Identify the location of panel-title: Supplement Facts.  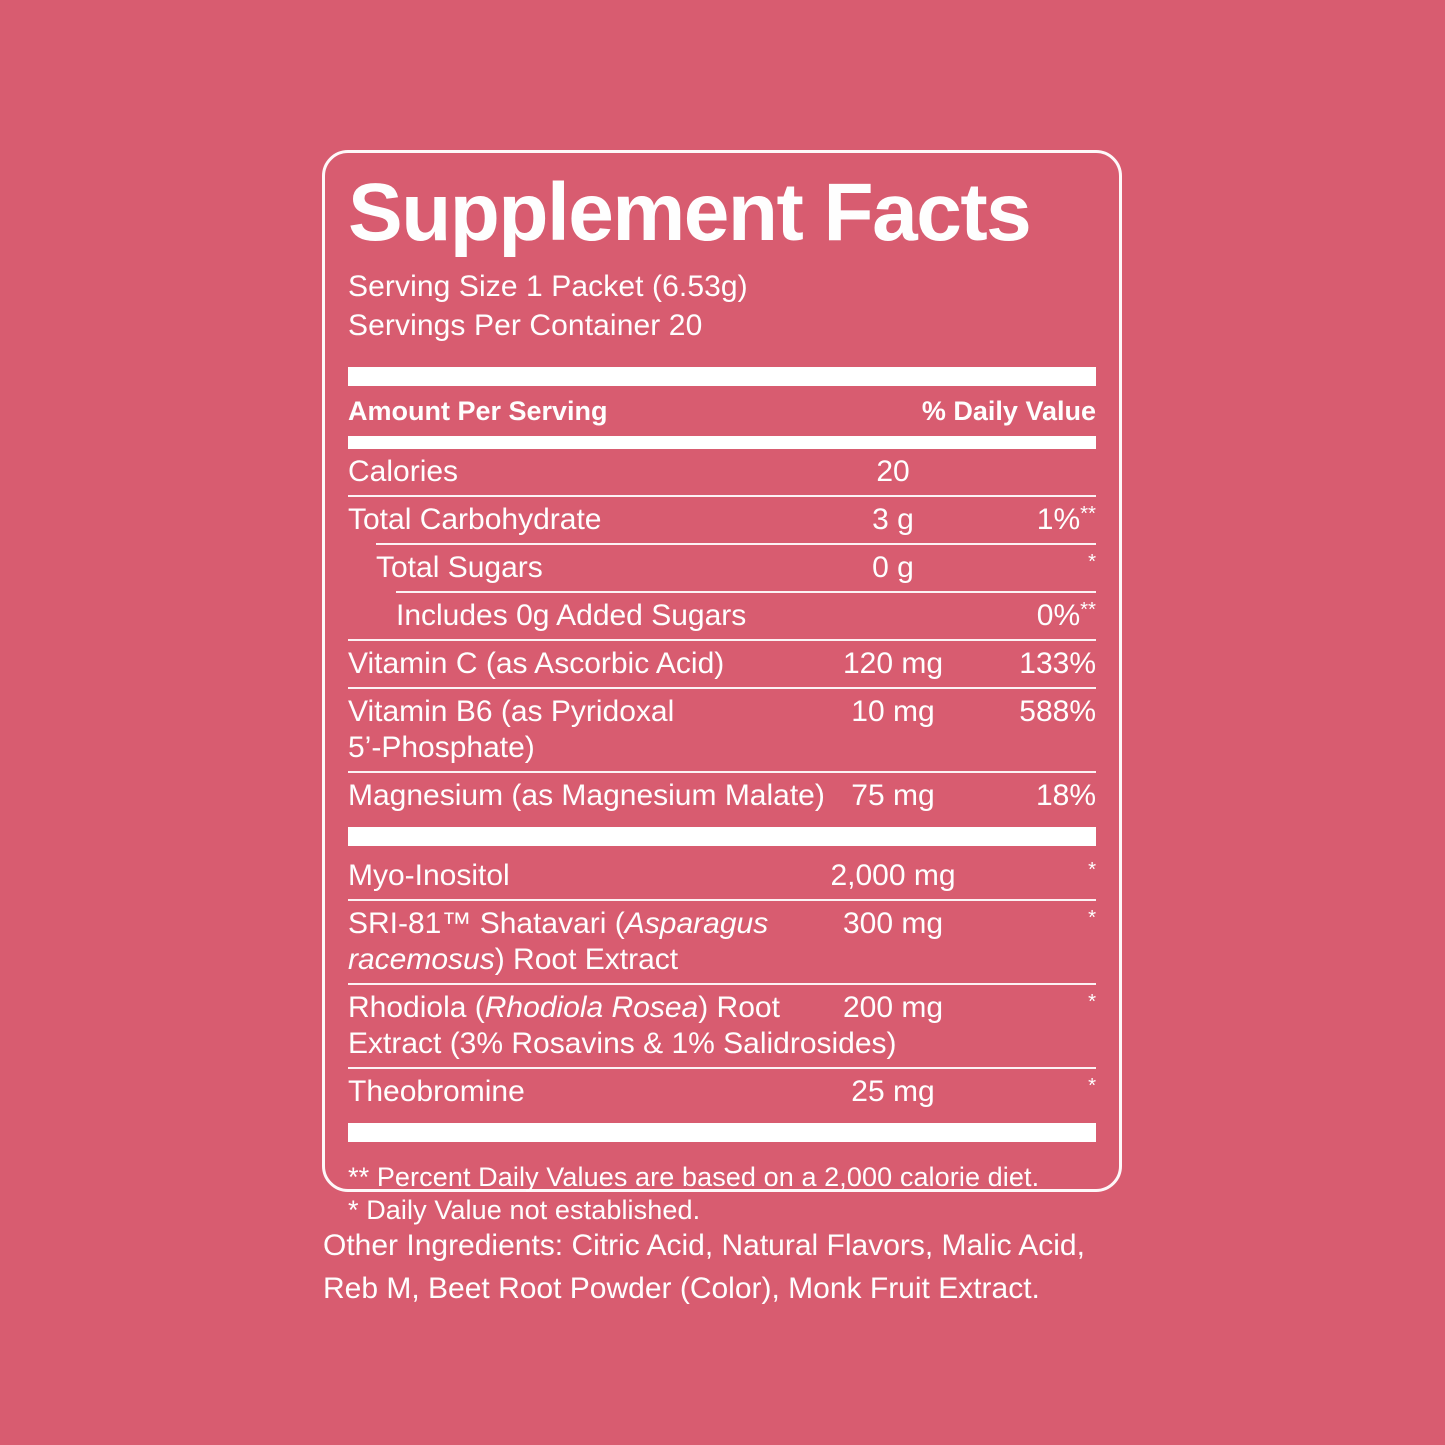
(690, 212).